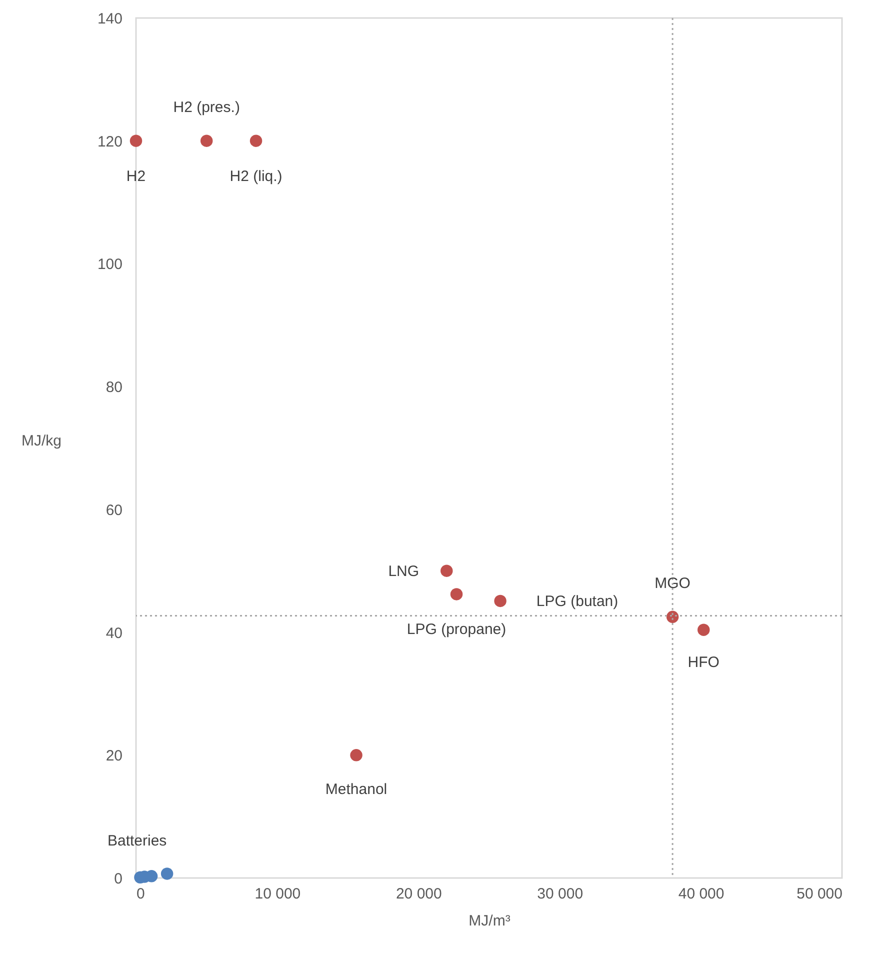 This screenshot has width=876, height=954. Describe the element at coordinates (109, 141) in the screenshot. I see `y-tick-label: 120` at that location.